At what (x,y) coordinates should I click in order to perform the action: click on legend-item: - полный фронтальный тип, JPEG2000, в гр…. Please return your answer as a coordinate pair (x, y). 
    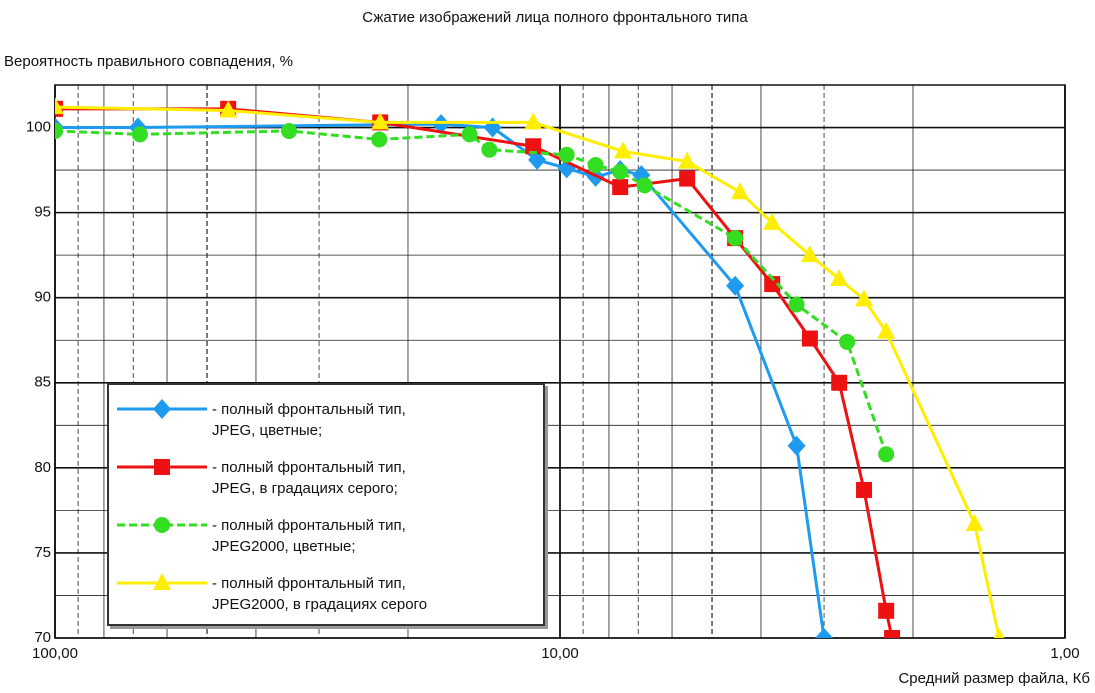
    Looking at the image, I should click on (326, 597).